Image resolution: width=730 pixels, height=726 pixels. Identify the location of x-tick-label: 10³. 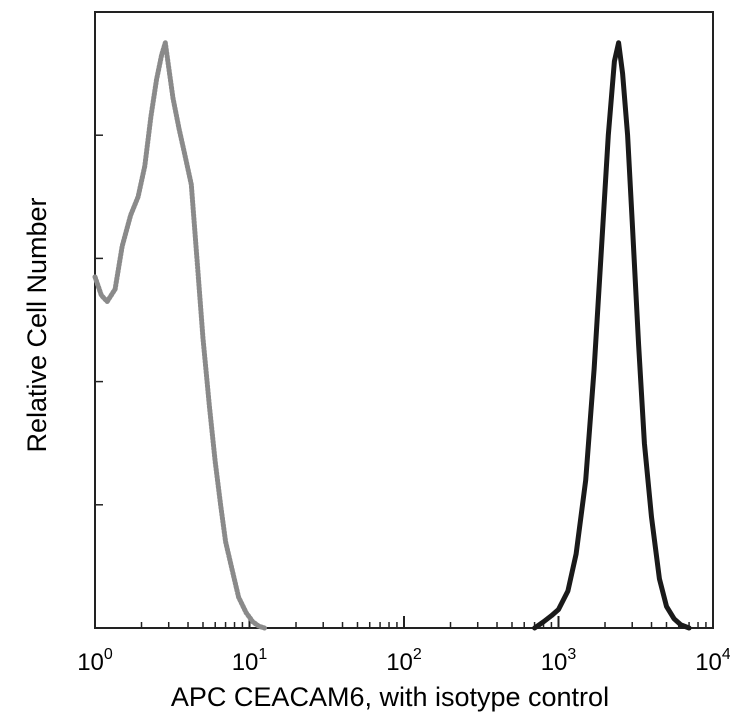
(559, 661).